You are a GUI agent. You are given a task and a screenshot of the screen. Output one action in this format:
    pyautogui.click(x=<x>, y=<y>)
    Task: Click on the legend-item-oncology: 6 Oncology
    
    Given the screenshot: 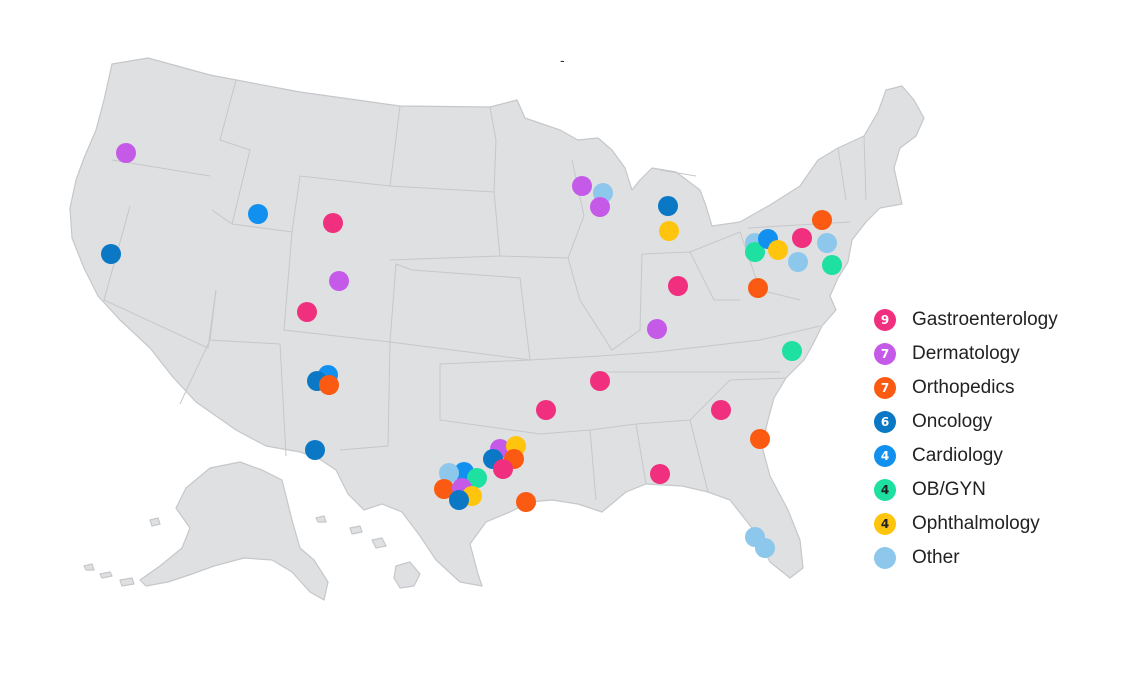 What is the action you would take?
    pyautogui.click(x=994, y=422)
    